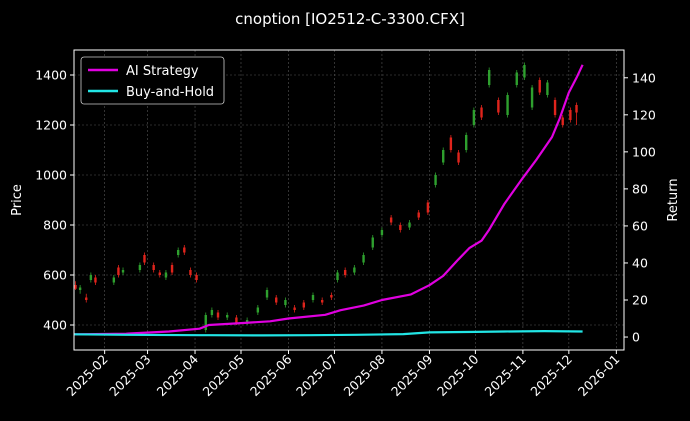  Describe the element at coordinates (55, 225) in the screenshot. I see `y-tick-left-label: 800` at that location.